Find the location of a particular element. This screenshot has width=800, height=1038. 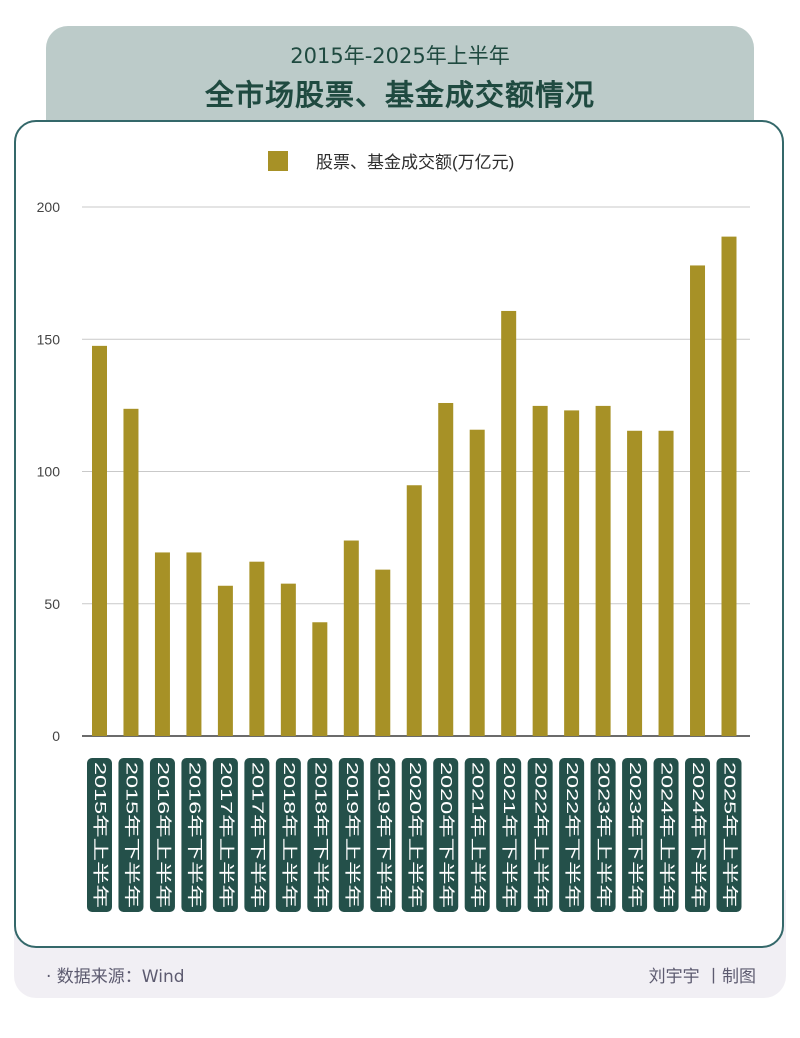

x-tick-label: 2021年上半年 is located at coordinates (478, 835).